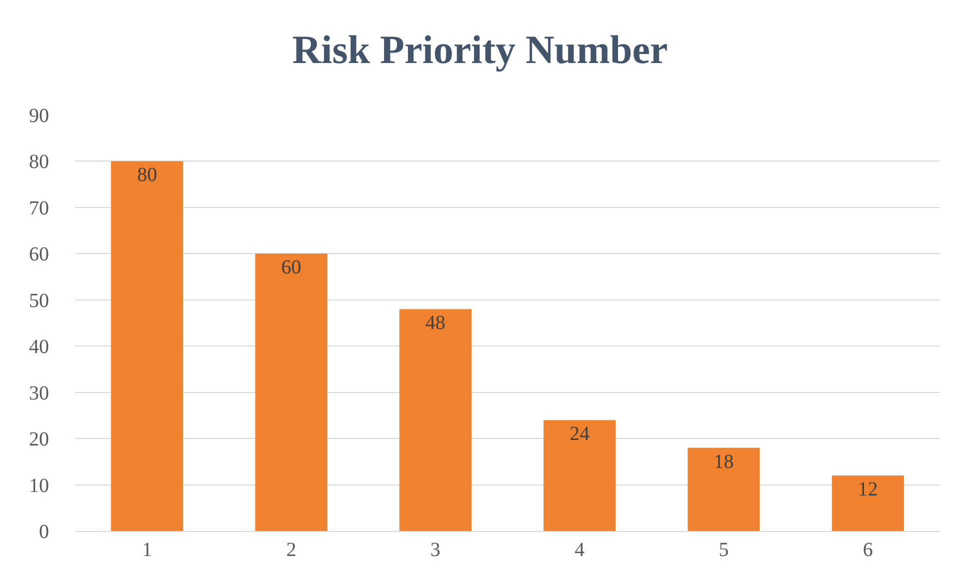 This screenshot has height=583, width=960. I want to click on x-tick-label: 1, so click(147, 550).